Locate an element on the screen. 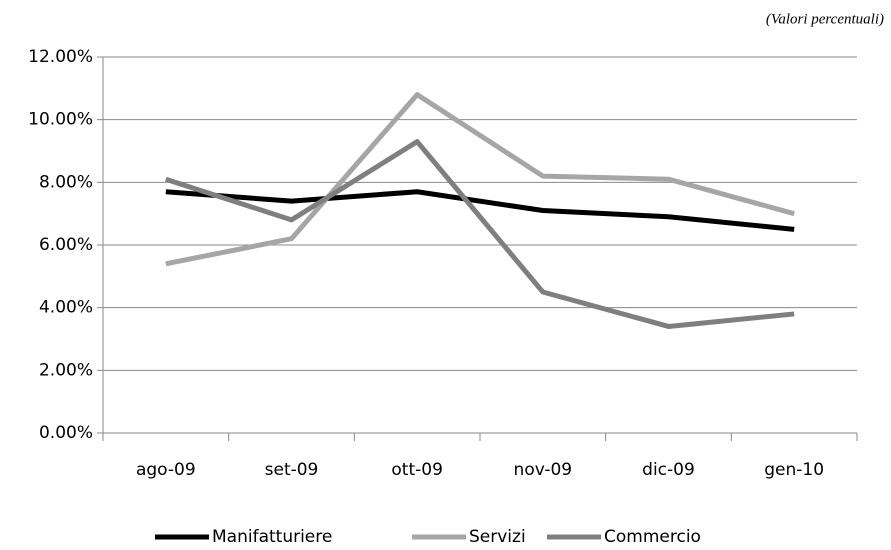 This screenshot has height=550, width=891. y-tick-label: 6.00% is located at coordinates (66, 245).